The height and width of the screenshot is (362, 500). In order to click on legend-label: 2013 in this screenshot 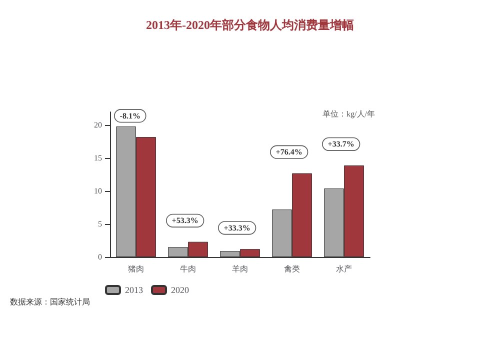, I will do `click(134, 290)`.